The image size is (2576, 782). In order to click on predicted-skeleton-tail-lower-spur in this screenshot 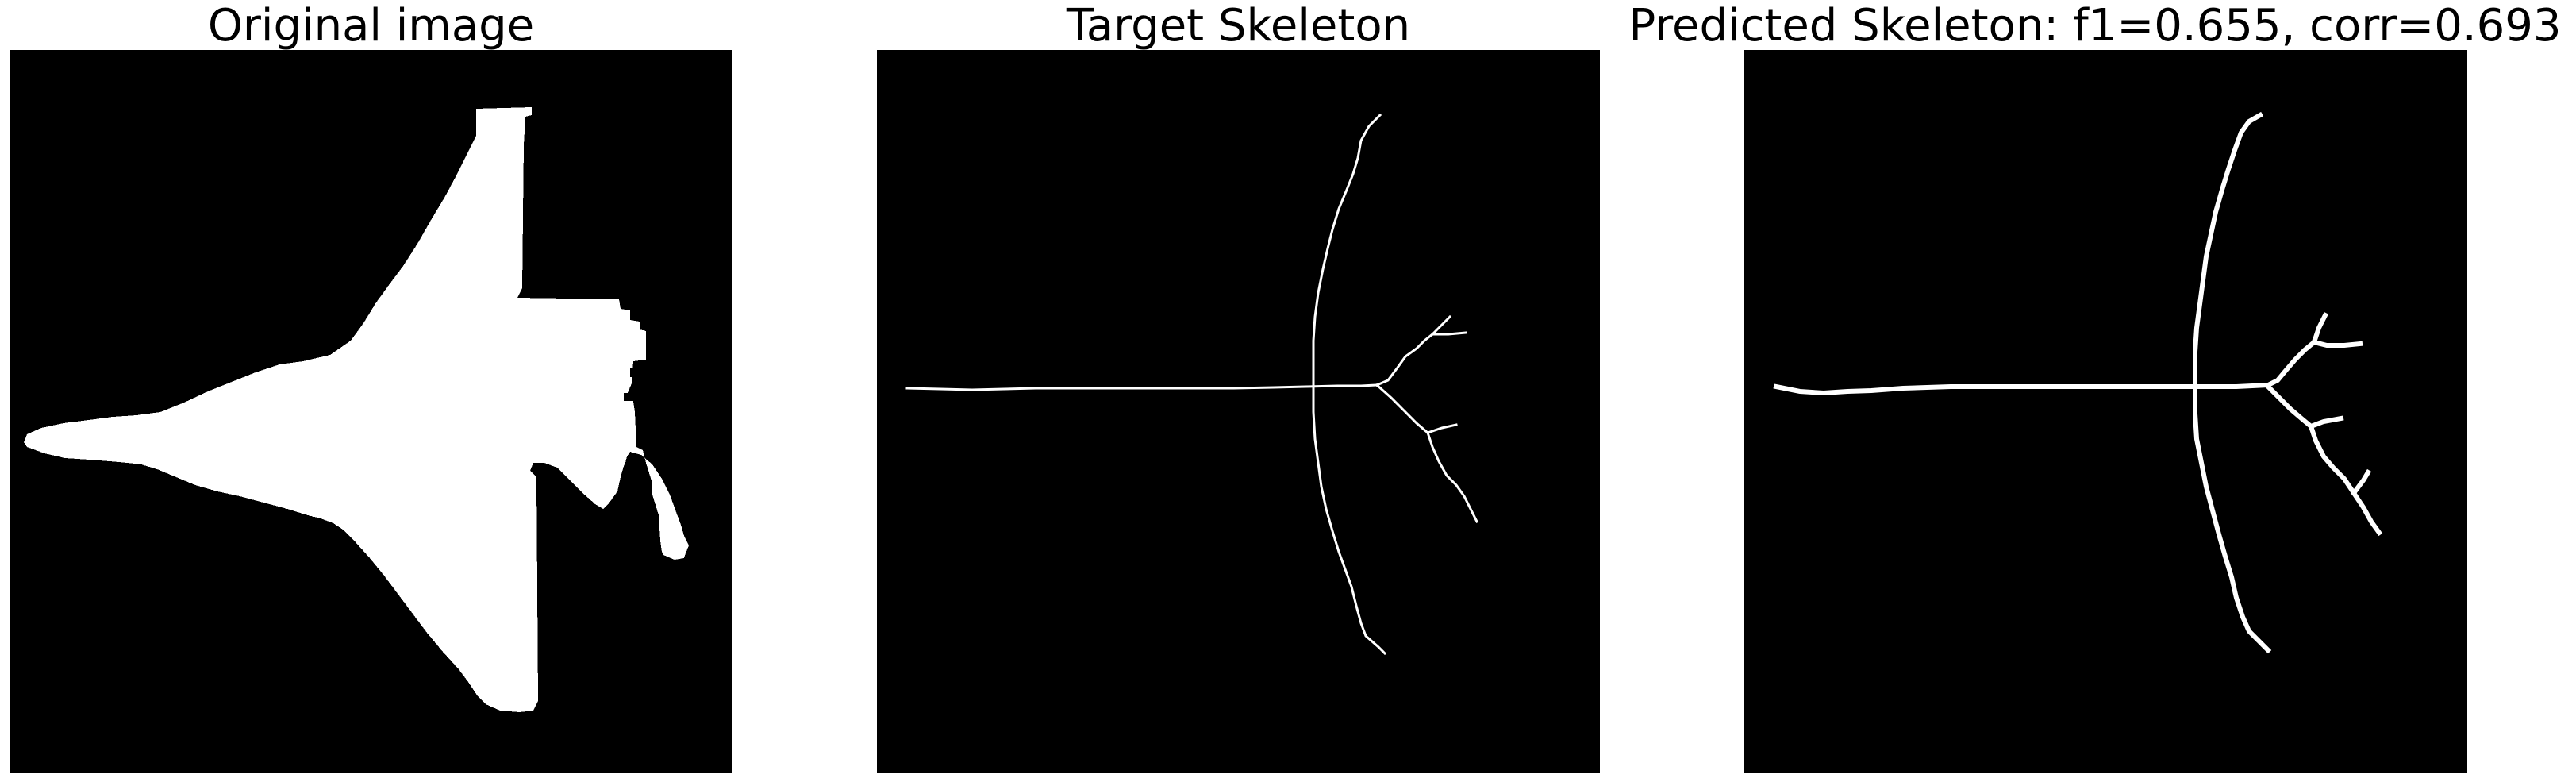, I will do `click(2361, 483)`.